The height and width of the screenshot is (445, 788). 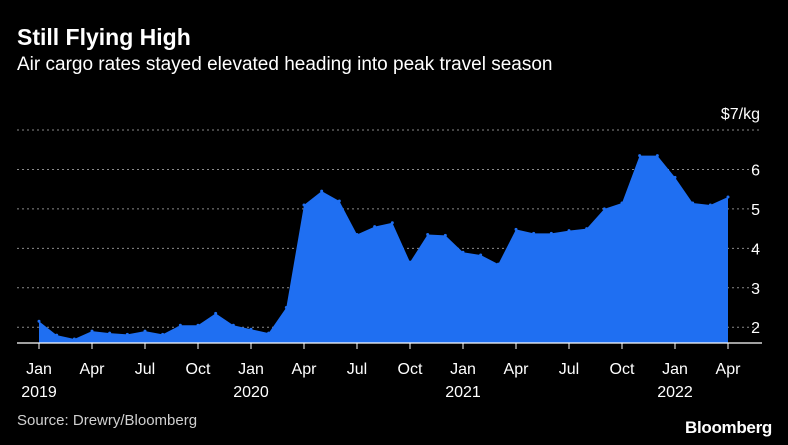 I want to click on y-tick-label: 6, so click(x=755, y=170).